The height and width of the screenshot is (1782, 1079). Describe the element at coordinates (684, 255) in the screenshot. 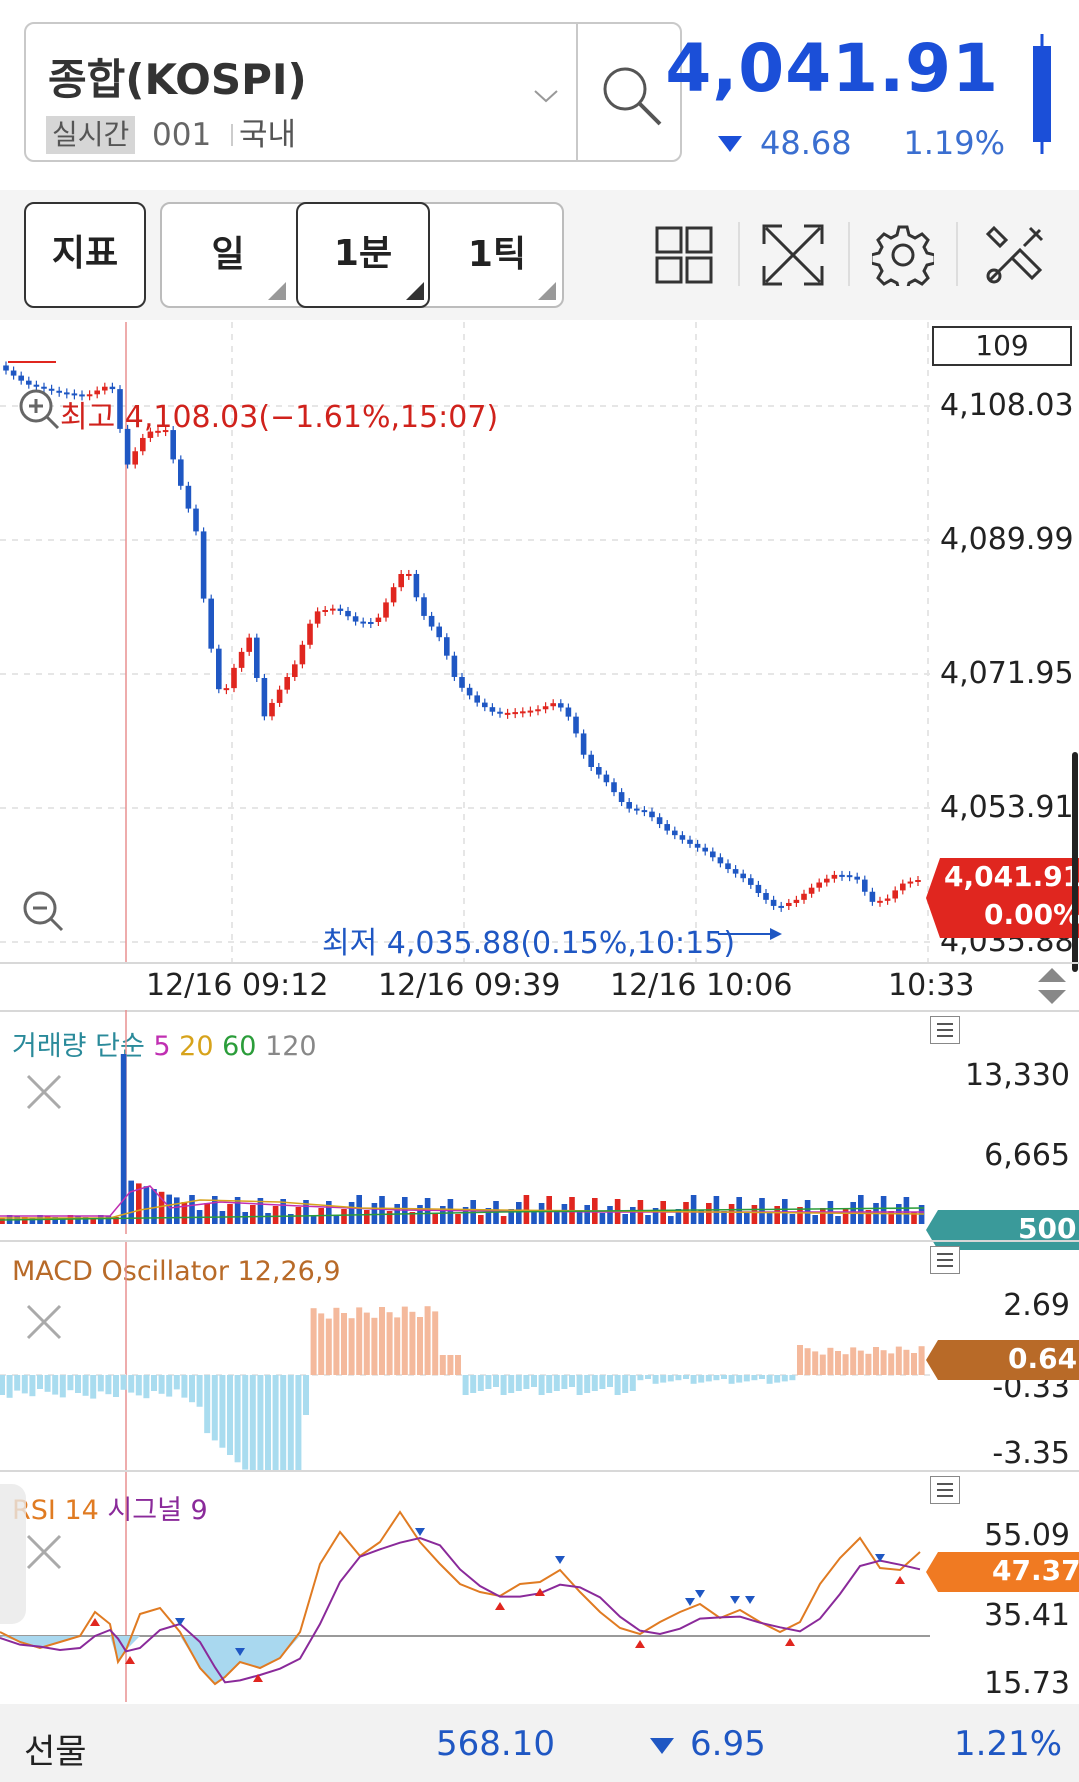

I see `grid-layout-icon` at that location.